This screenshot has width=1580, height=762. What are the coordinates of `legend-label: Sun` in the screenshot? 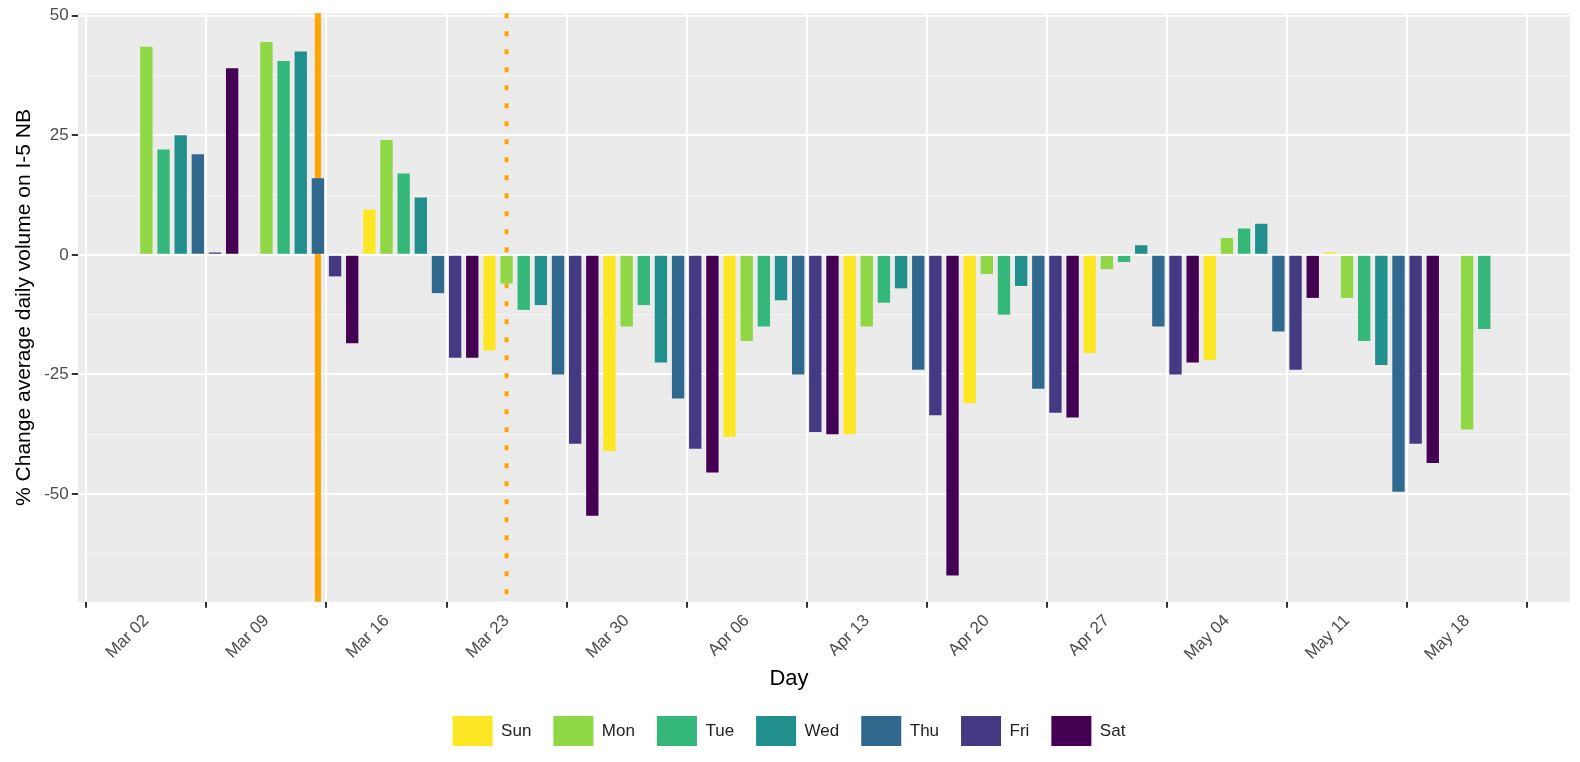 It's located at (516, 730).